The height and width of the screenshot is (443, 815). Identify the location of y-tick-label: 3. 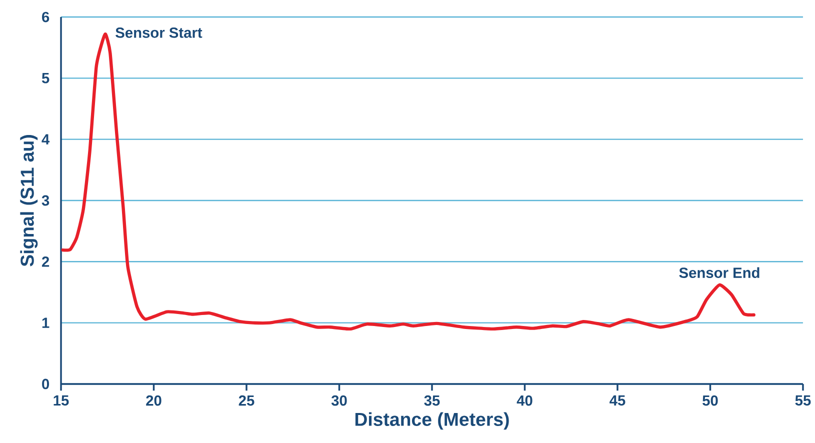
(46, 200).